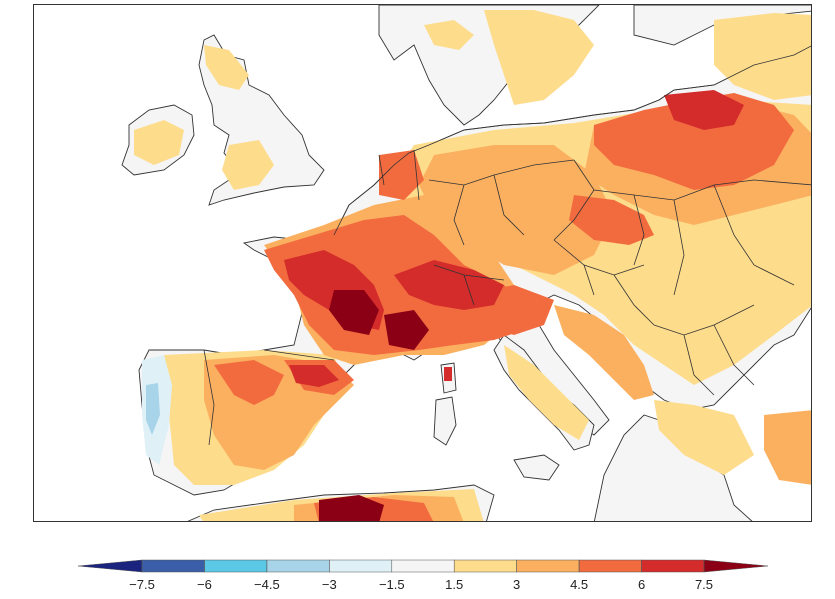  I want to click on band-yellow-ireland, so click(159, 142).